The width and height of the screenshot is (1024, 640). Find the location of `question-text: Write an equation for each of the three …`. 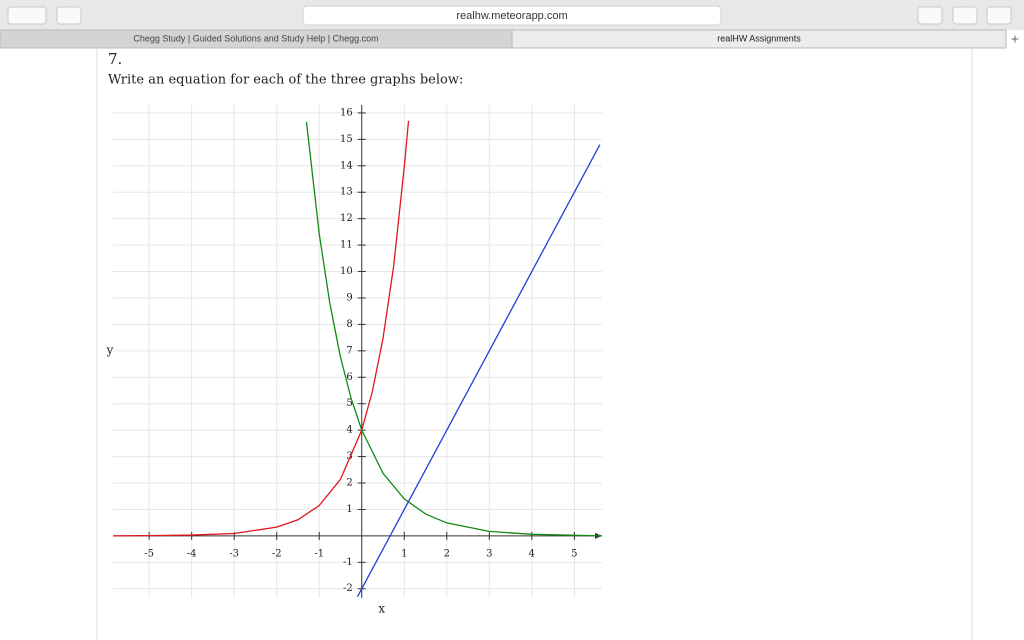

question-text: Write an equation for each of the three … is located at coordinates (285, 80).